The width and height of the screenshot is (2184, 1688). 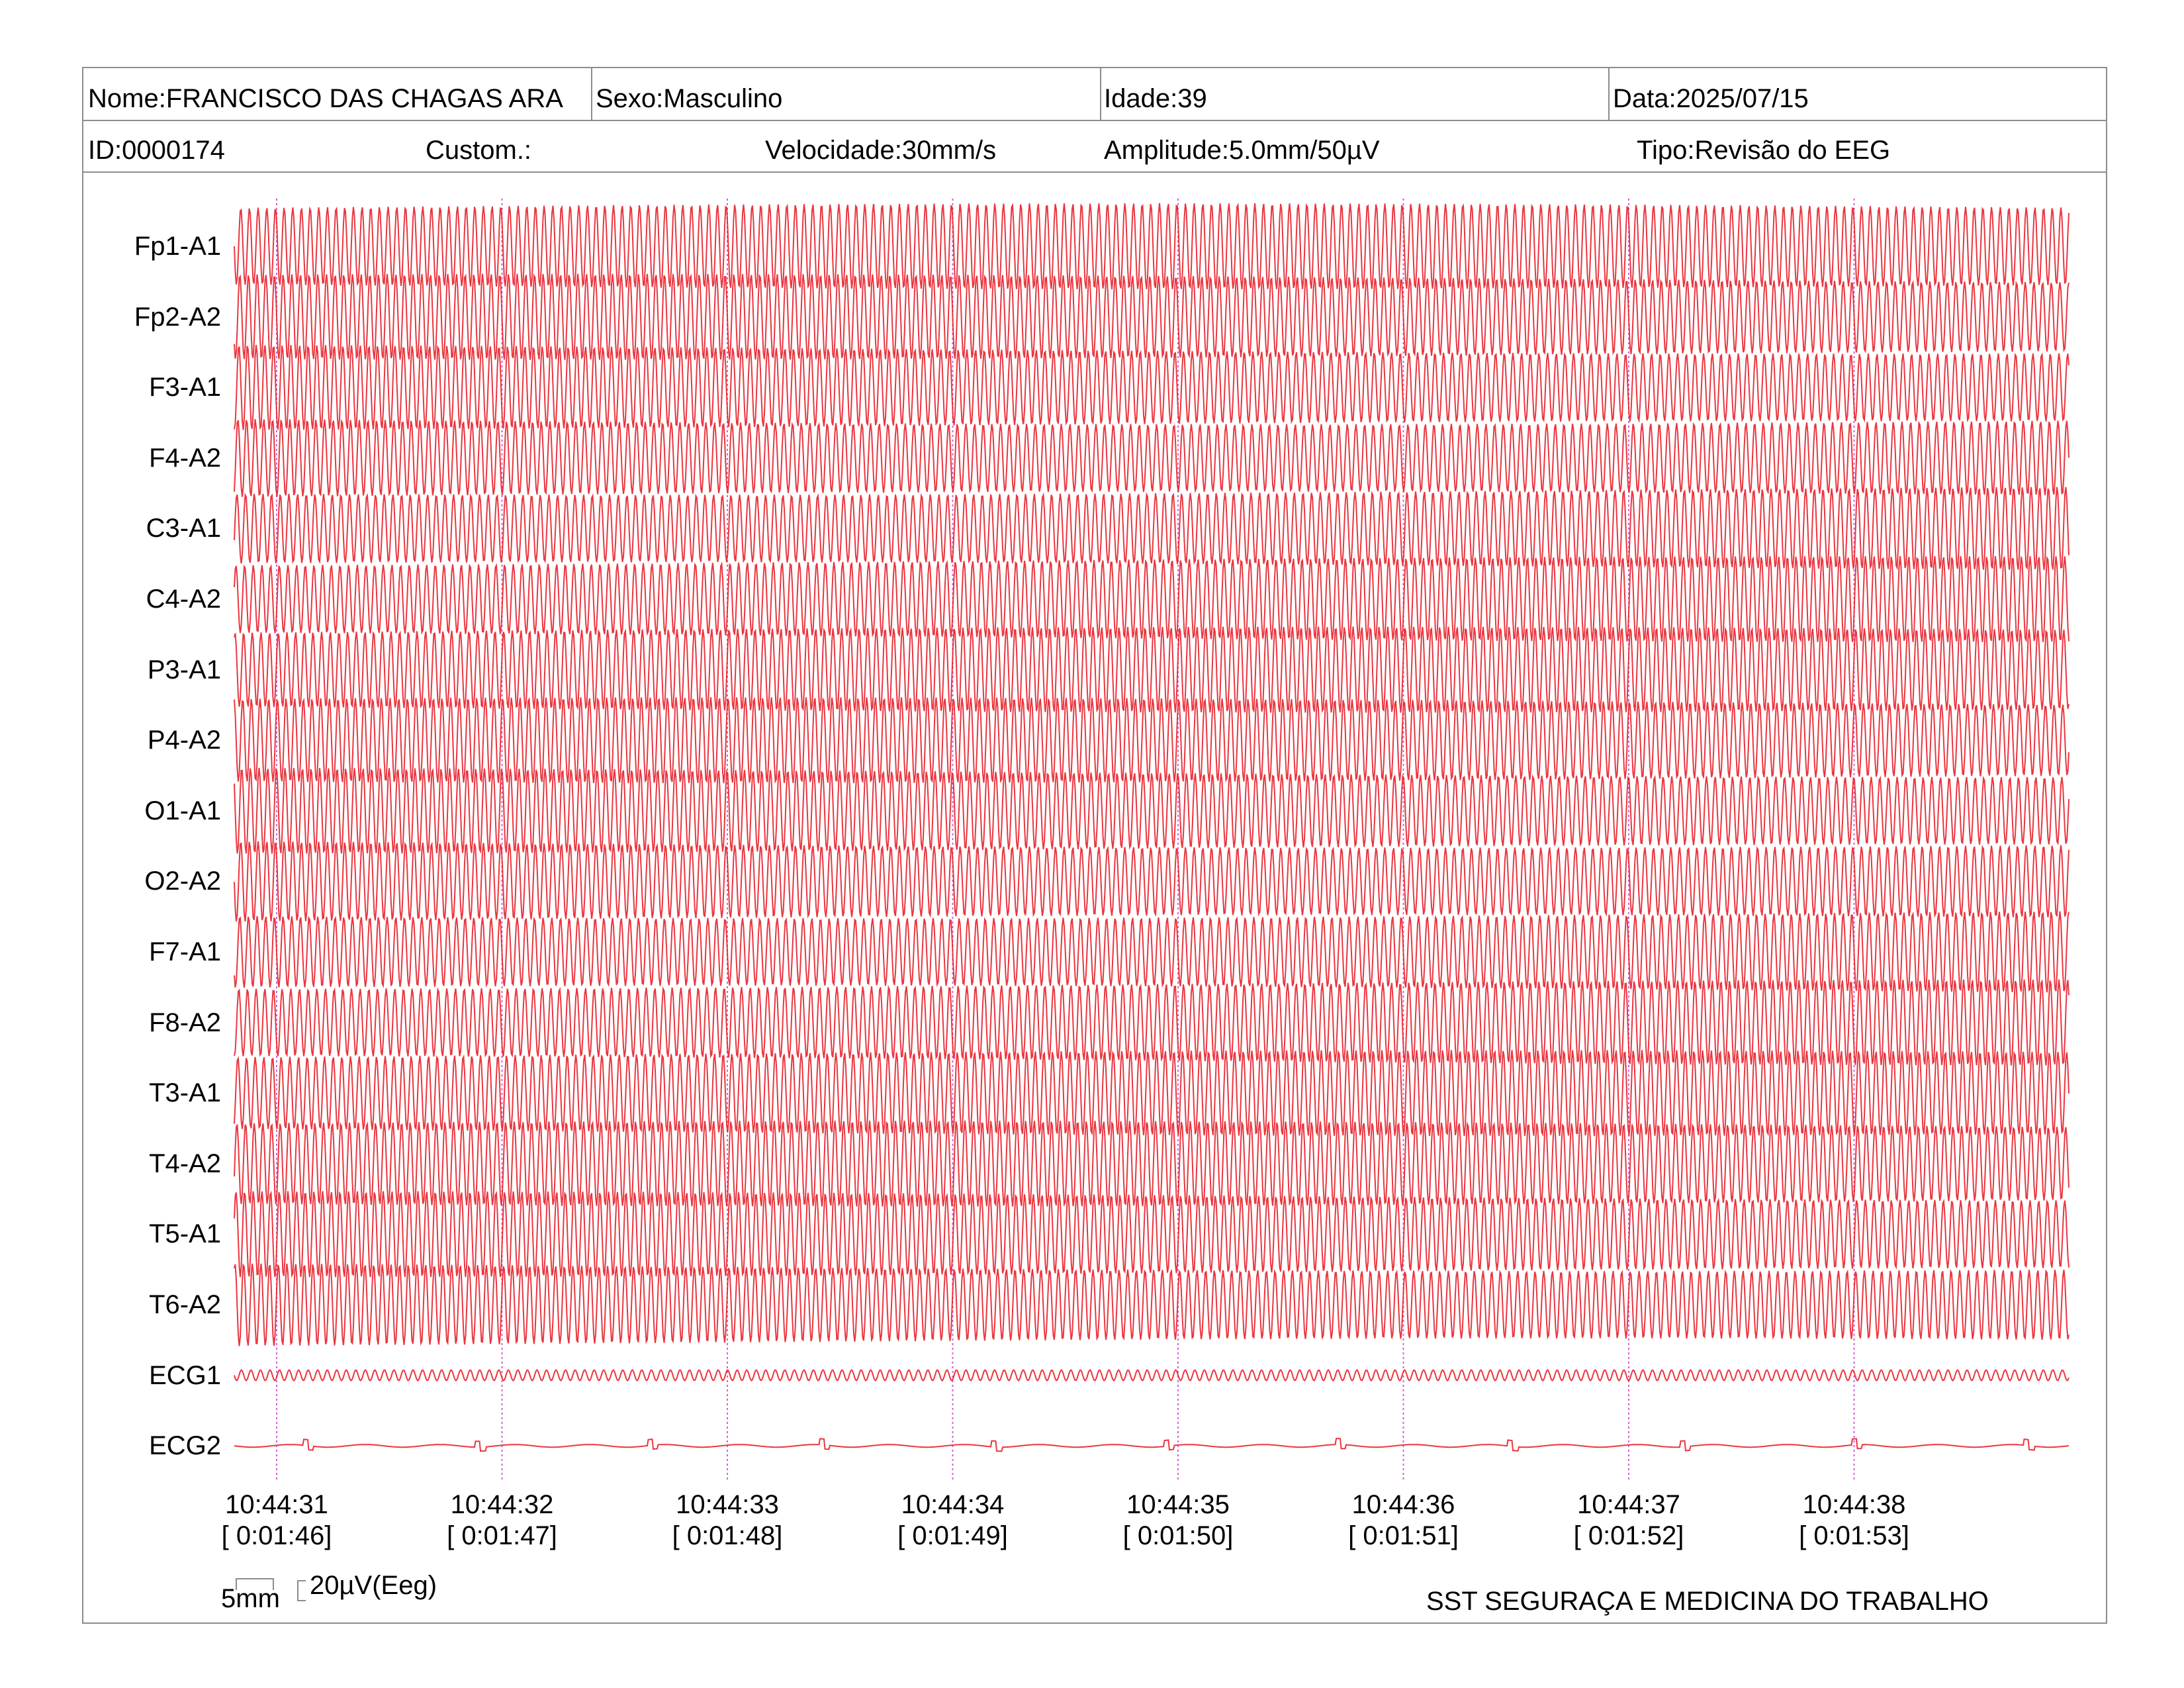 I want to click on channel-label-ecg1: ECG1, so click(x=185, y=1375).